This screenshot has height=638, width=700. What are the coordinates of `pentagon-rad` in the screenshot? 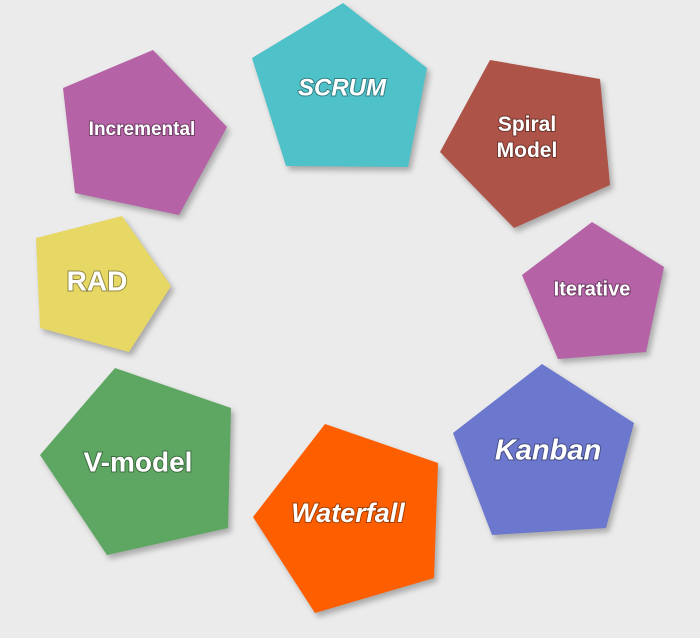 It's located at (103, 284).